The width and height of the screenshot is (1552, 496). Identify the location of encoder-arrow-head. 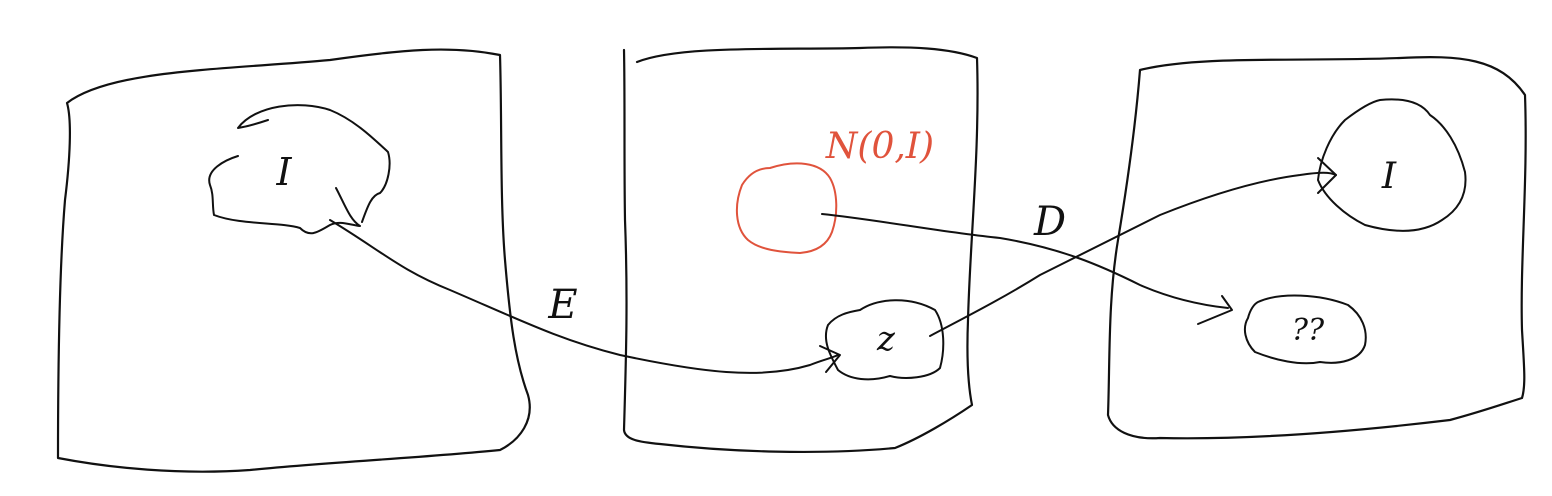
(830, 359).